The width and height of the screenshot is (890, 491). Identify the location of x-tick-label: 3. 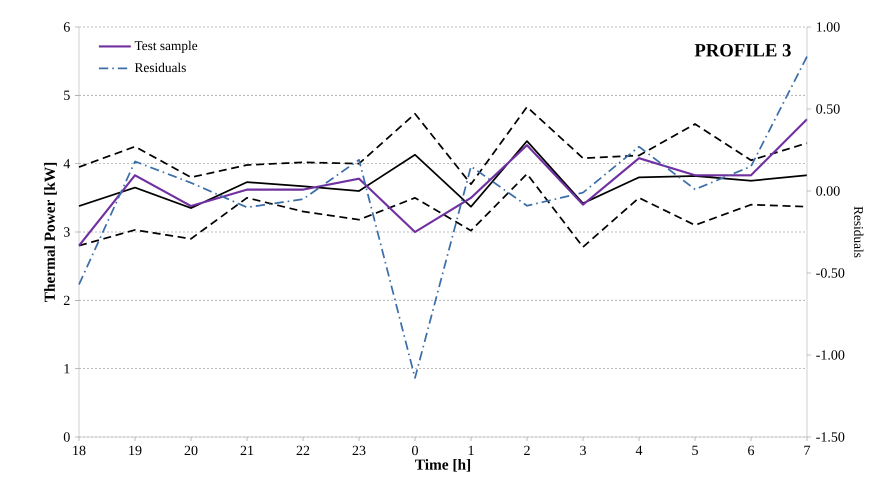
(583, 451).